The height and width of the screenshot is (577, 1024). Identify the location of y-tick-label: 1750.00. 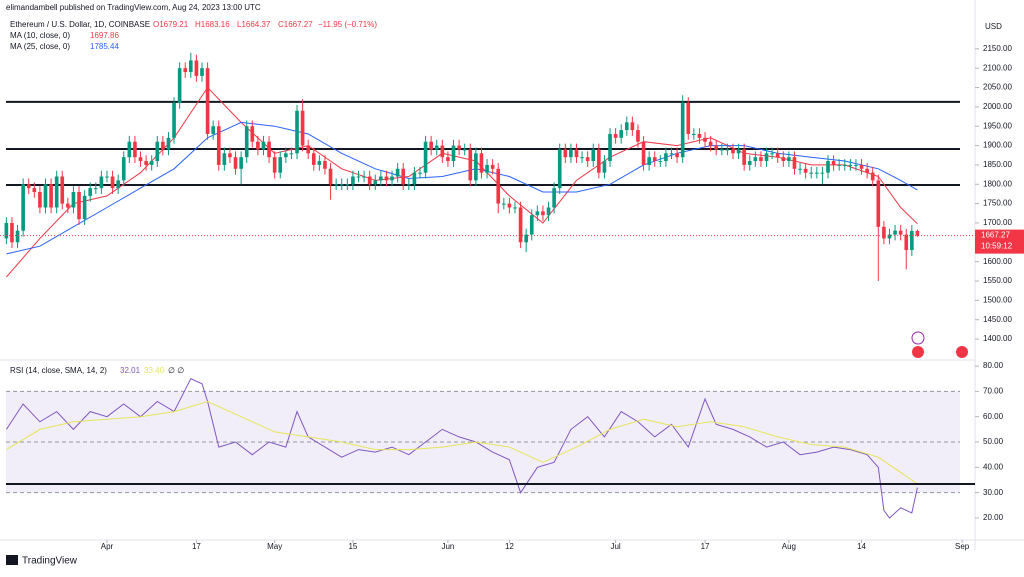
(997, 203).